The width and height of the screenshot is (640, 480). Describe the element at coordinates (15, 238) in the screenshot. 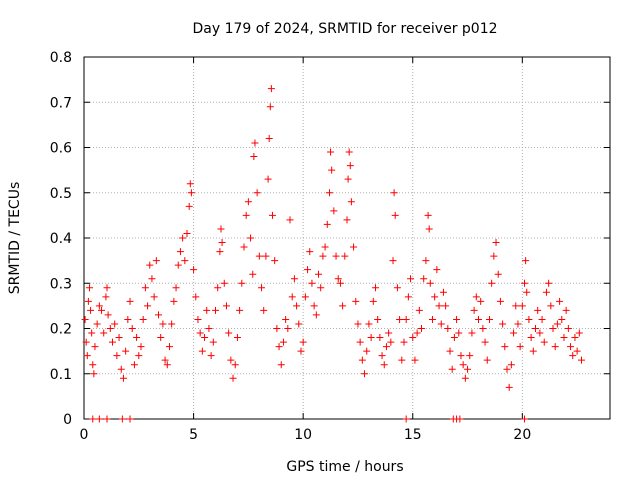

I see `y-axis-label: SRMTID / TECUs` at that location.